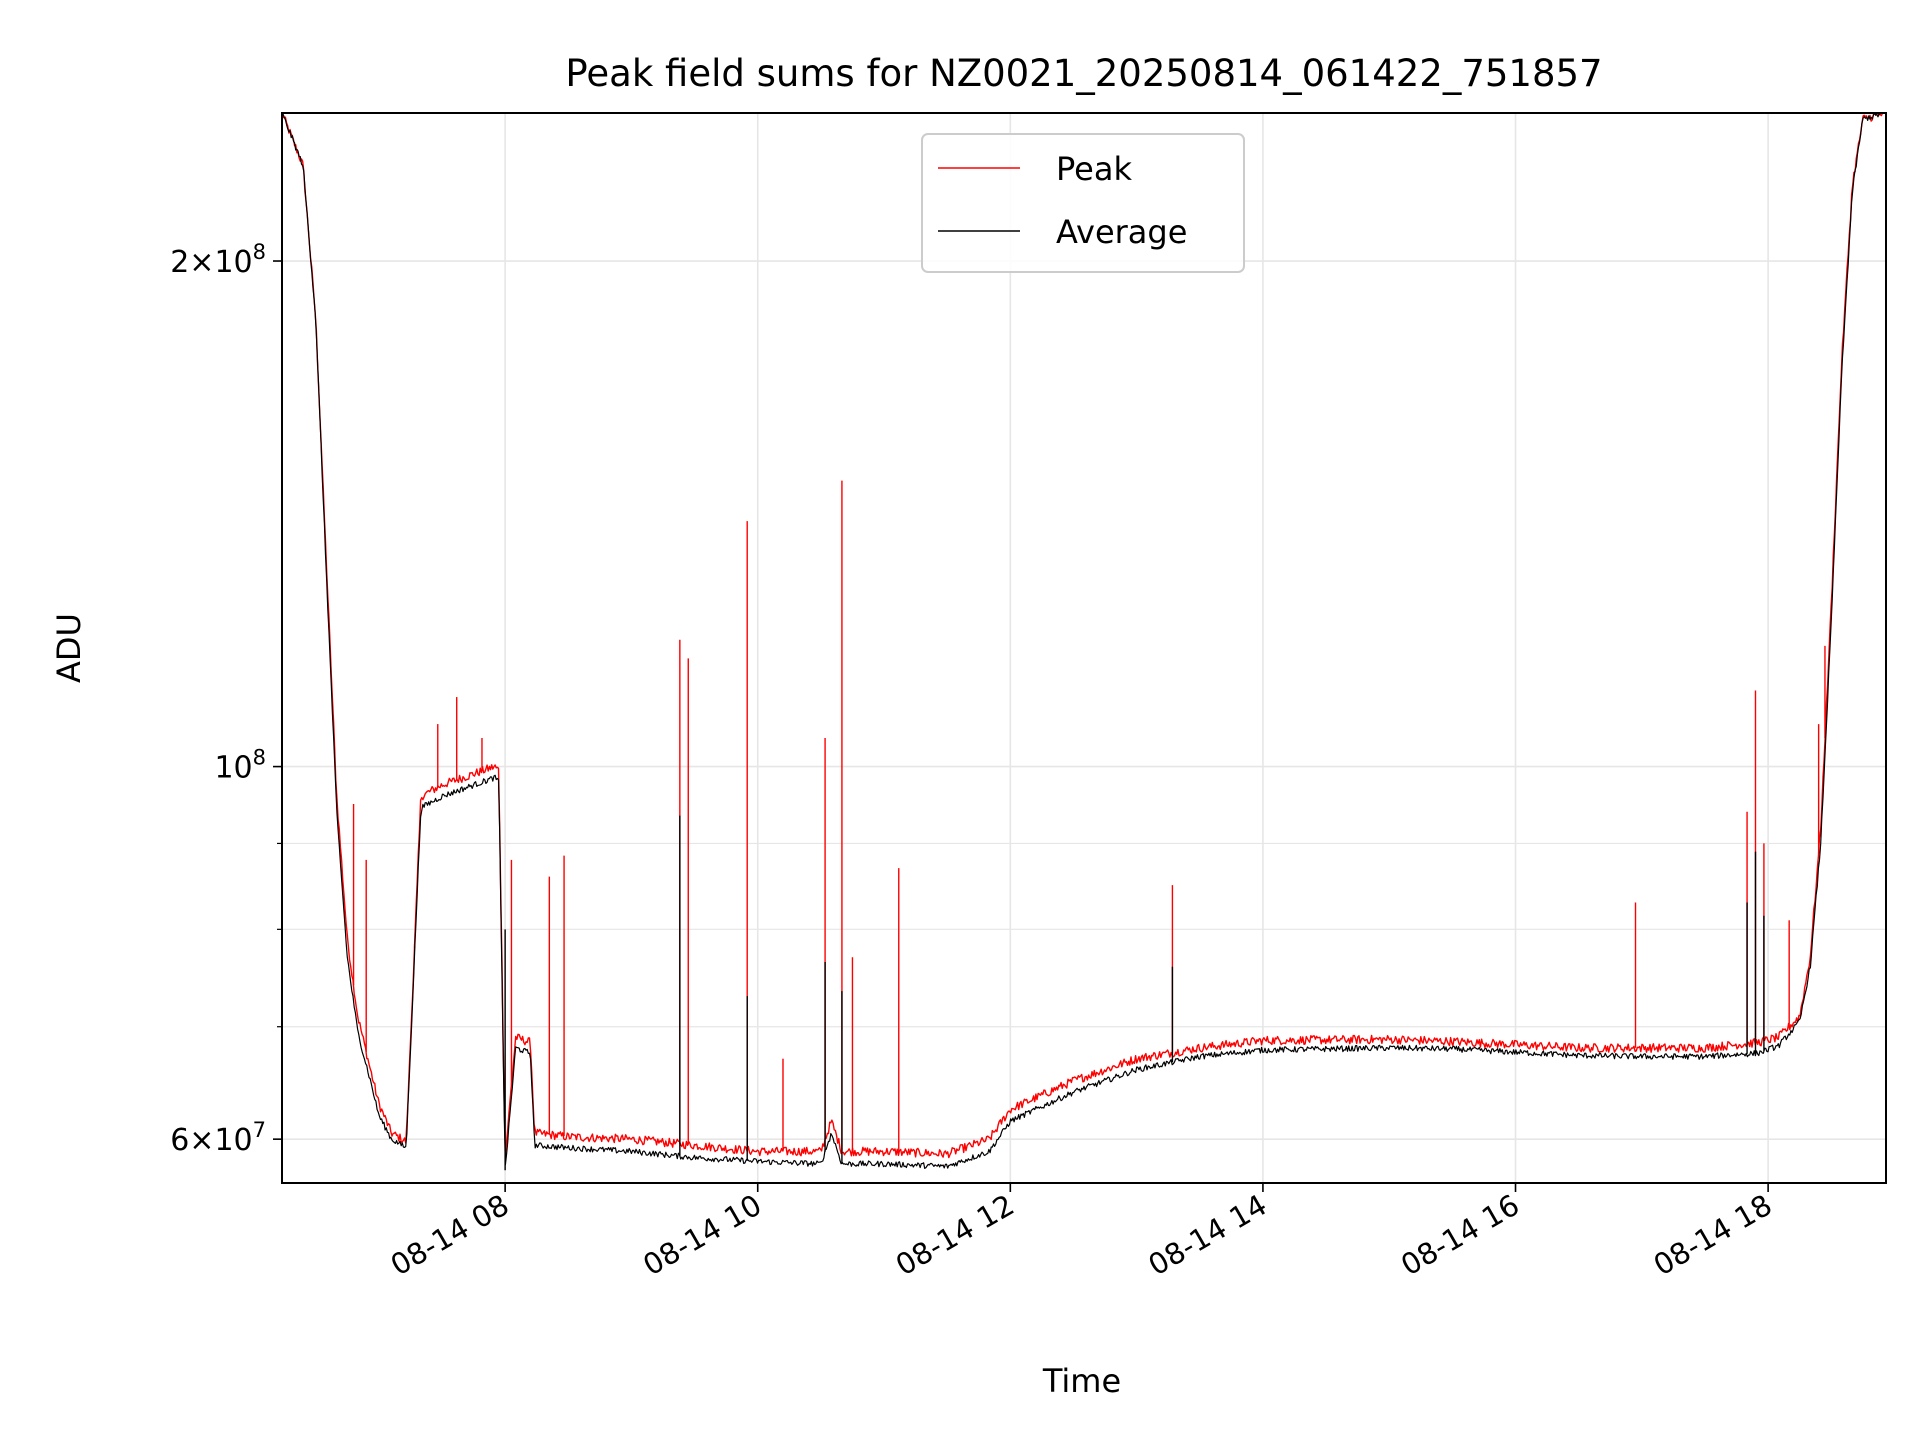 The width and height of the screenshot is (1920, 1444). What do you see at coordinates (240, 766) in the screenshot?
I see `y-tick-label: 108` at bounding box center [240, 766].